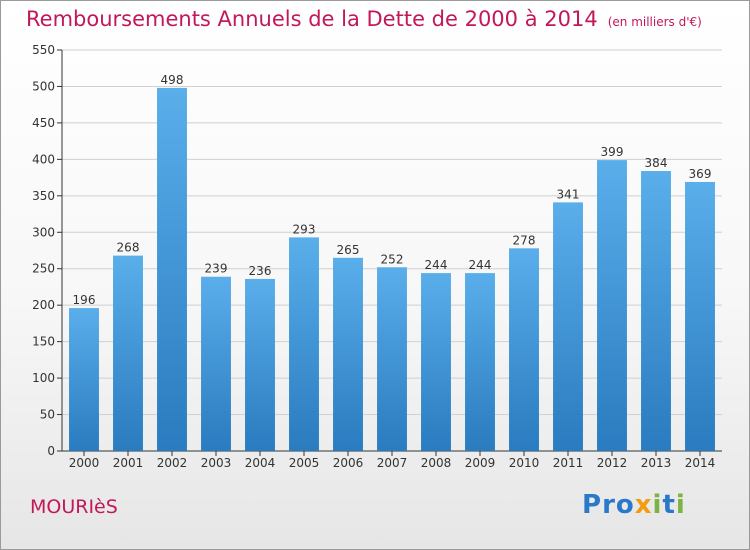  I want to click on y-tick-label: 500, so click(43, 86).